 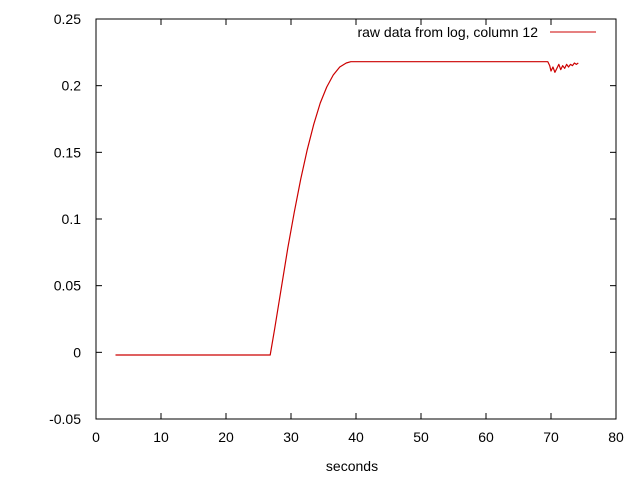 I want to click on legend: raw data from log, column 12, so click(x=476, y=32).